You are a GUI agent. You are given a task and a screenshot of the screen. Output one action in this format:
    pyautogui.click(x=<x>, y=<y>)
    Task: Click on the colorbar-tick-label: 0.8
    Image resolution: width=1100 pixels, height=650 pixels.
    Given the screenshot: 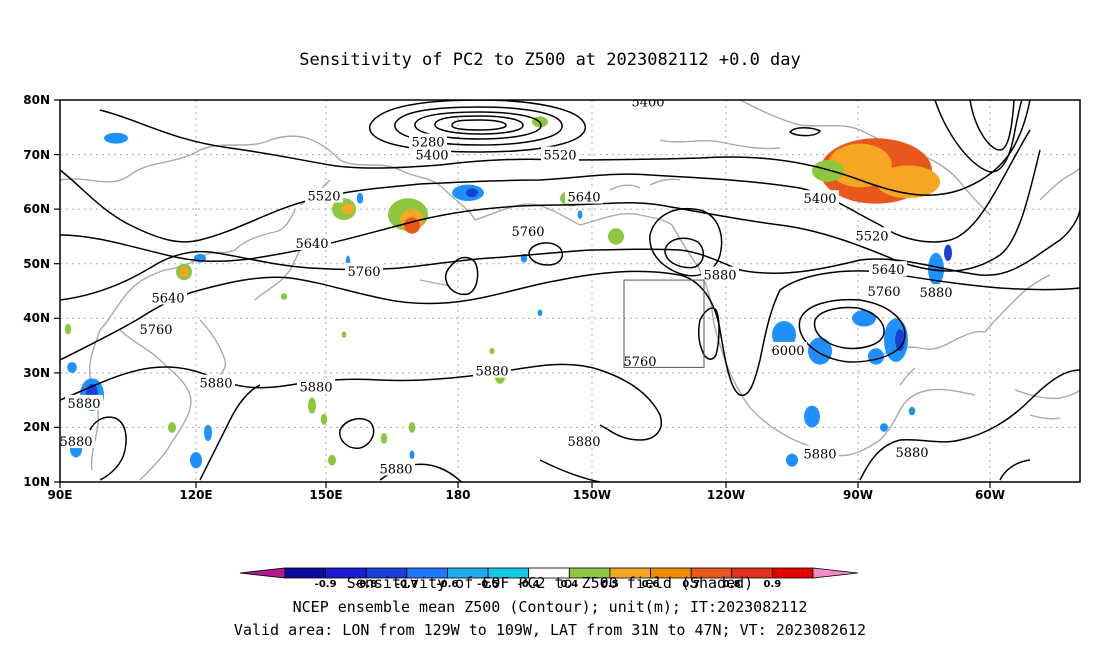 What is the action you would take?
    pyautogui.click(x=732, y=584)
    